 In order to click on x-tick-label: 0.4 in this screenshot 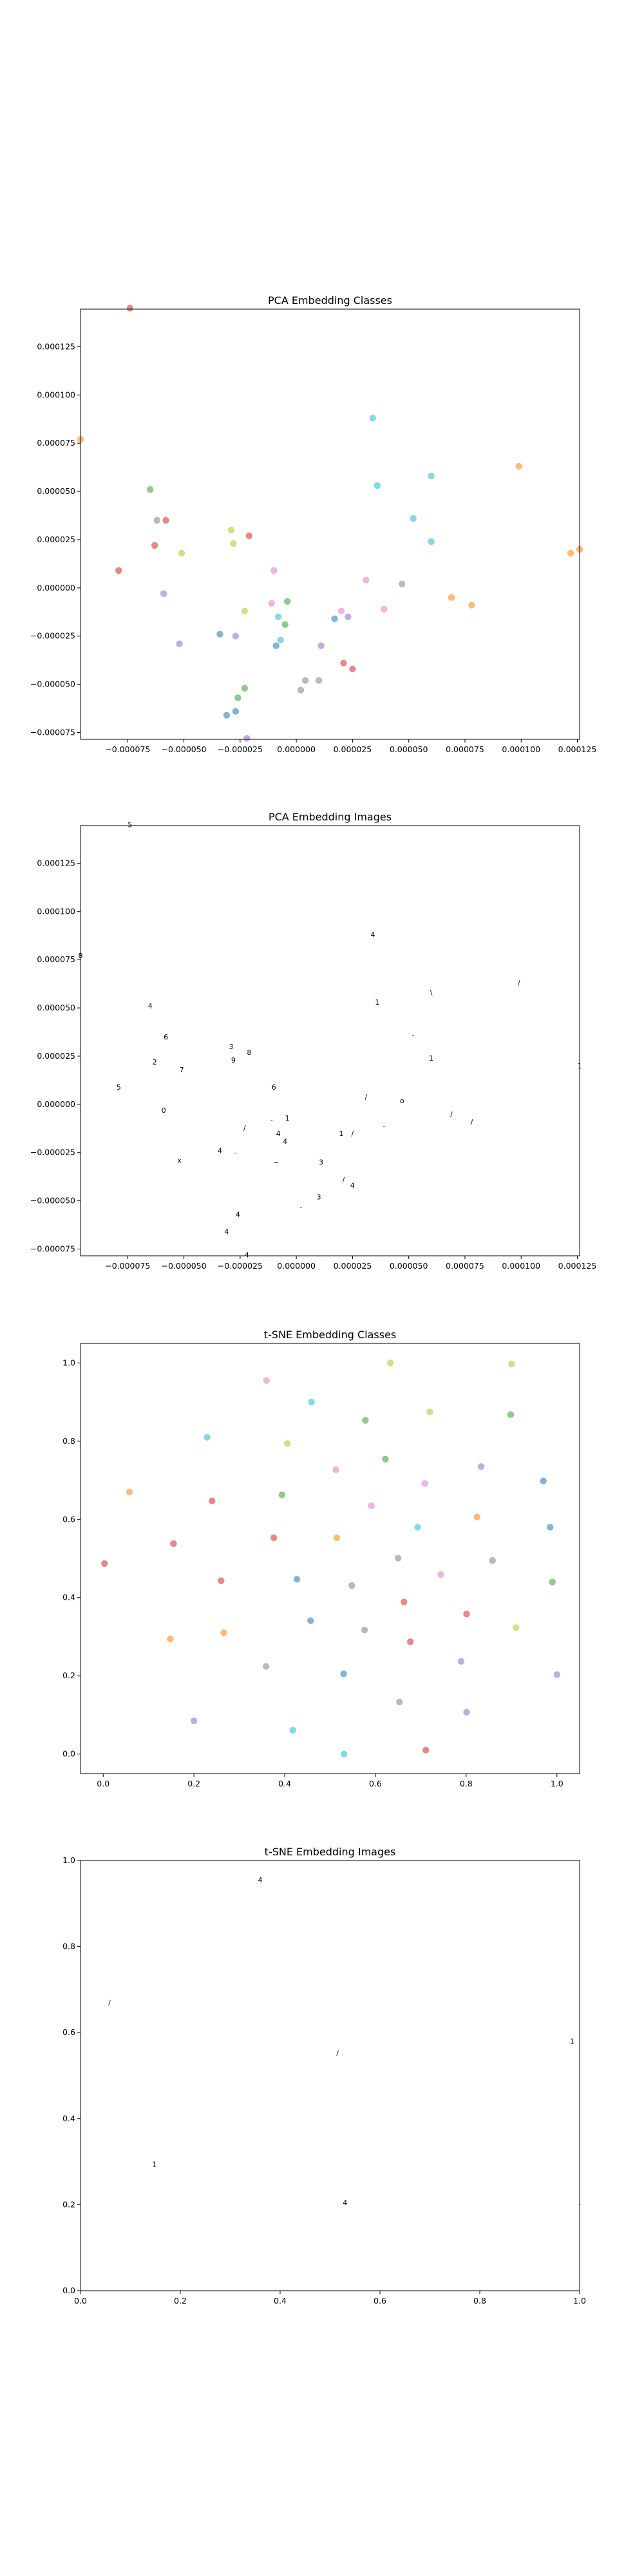, I will do `click(280, 2301)`.